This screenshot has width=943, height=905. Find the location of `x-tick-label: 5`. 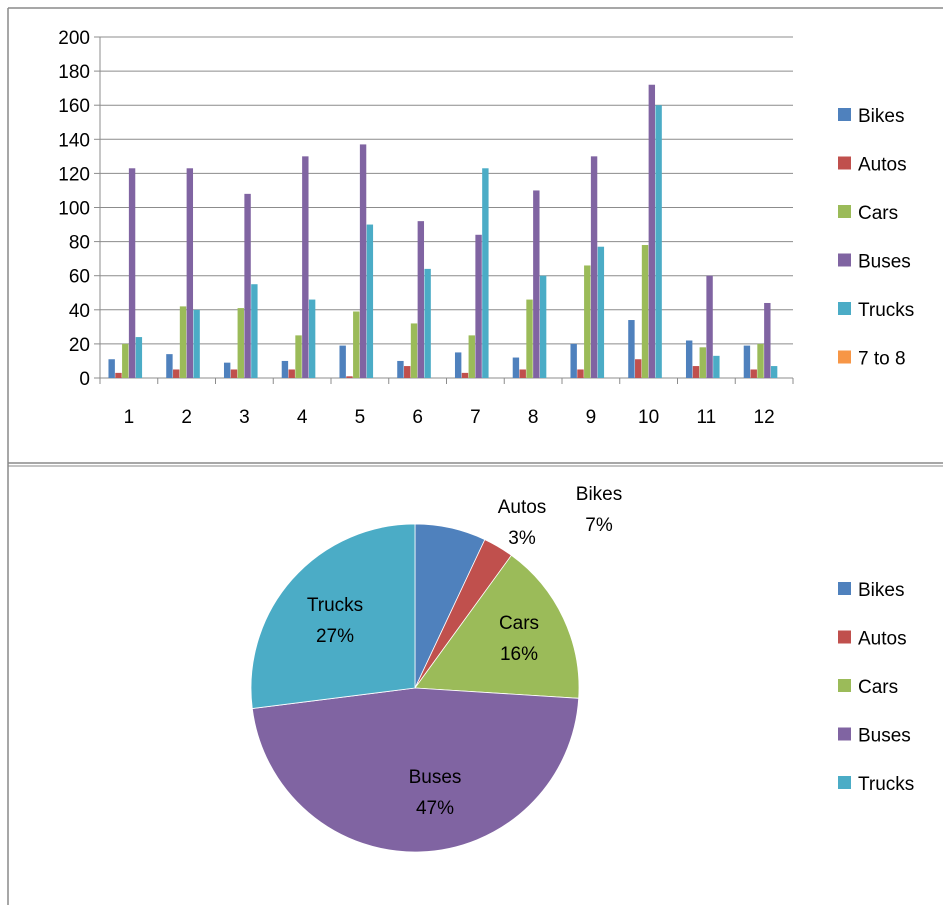

x-tick-label: 5 is located at coordinates (360, 417).